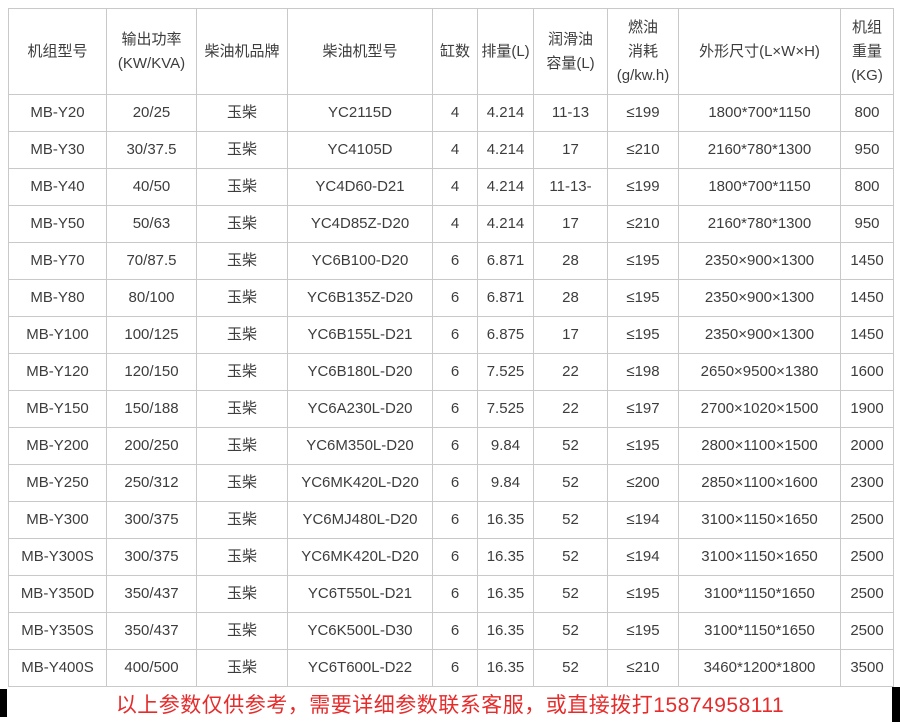  Describe the element at coordinates (867, 409) in the screenshot. I see `cell-unit-weight: 1900` at that location.